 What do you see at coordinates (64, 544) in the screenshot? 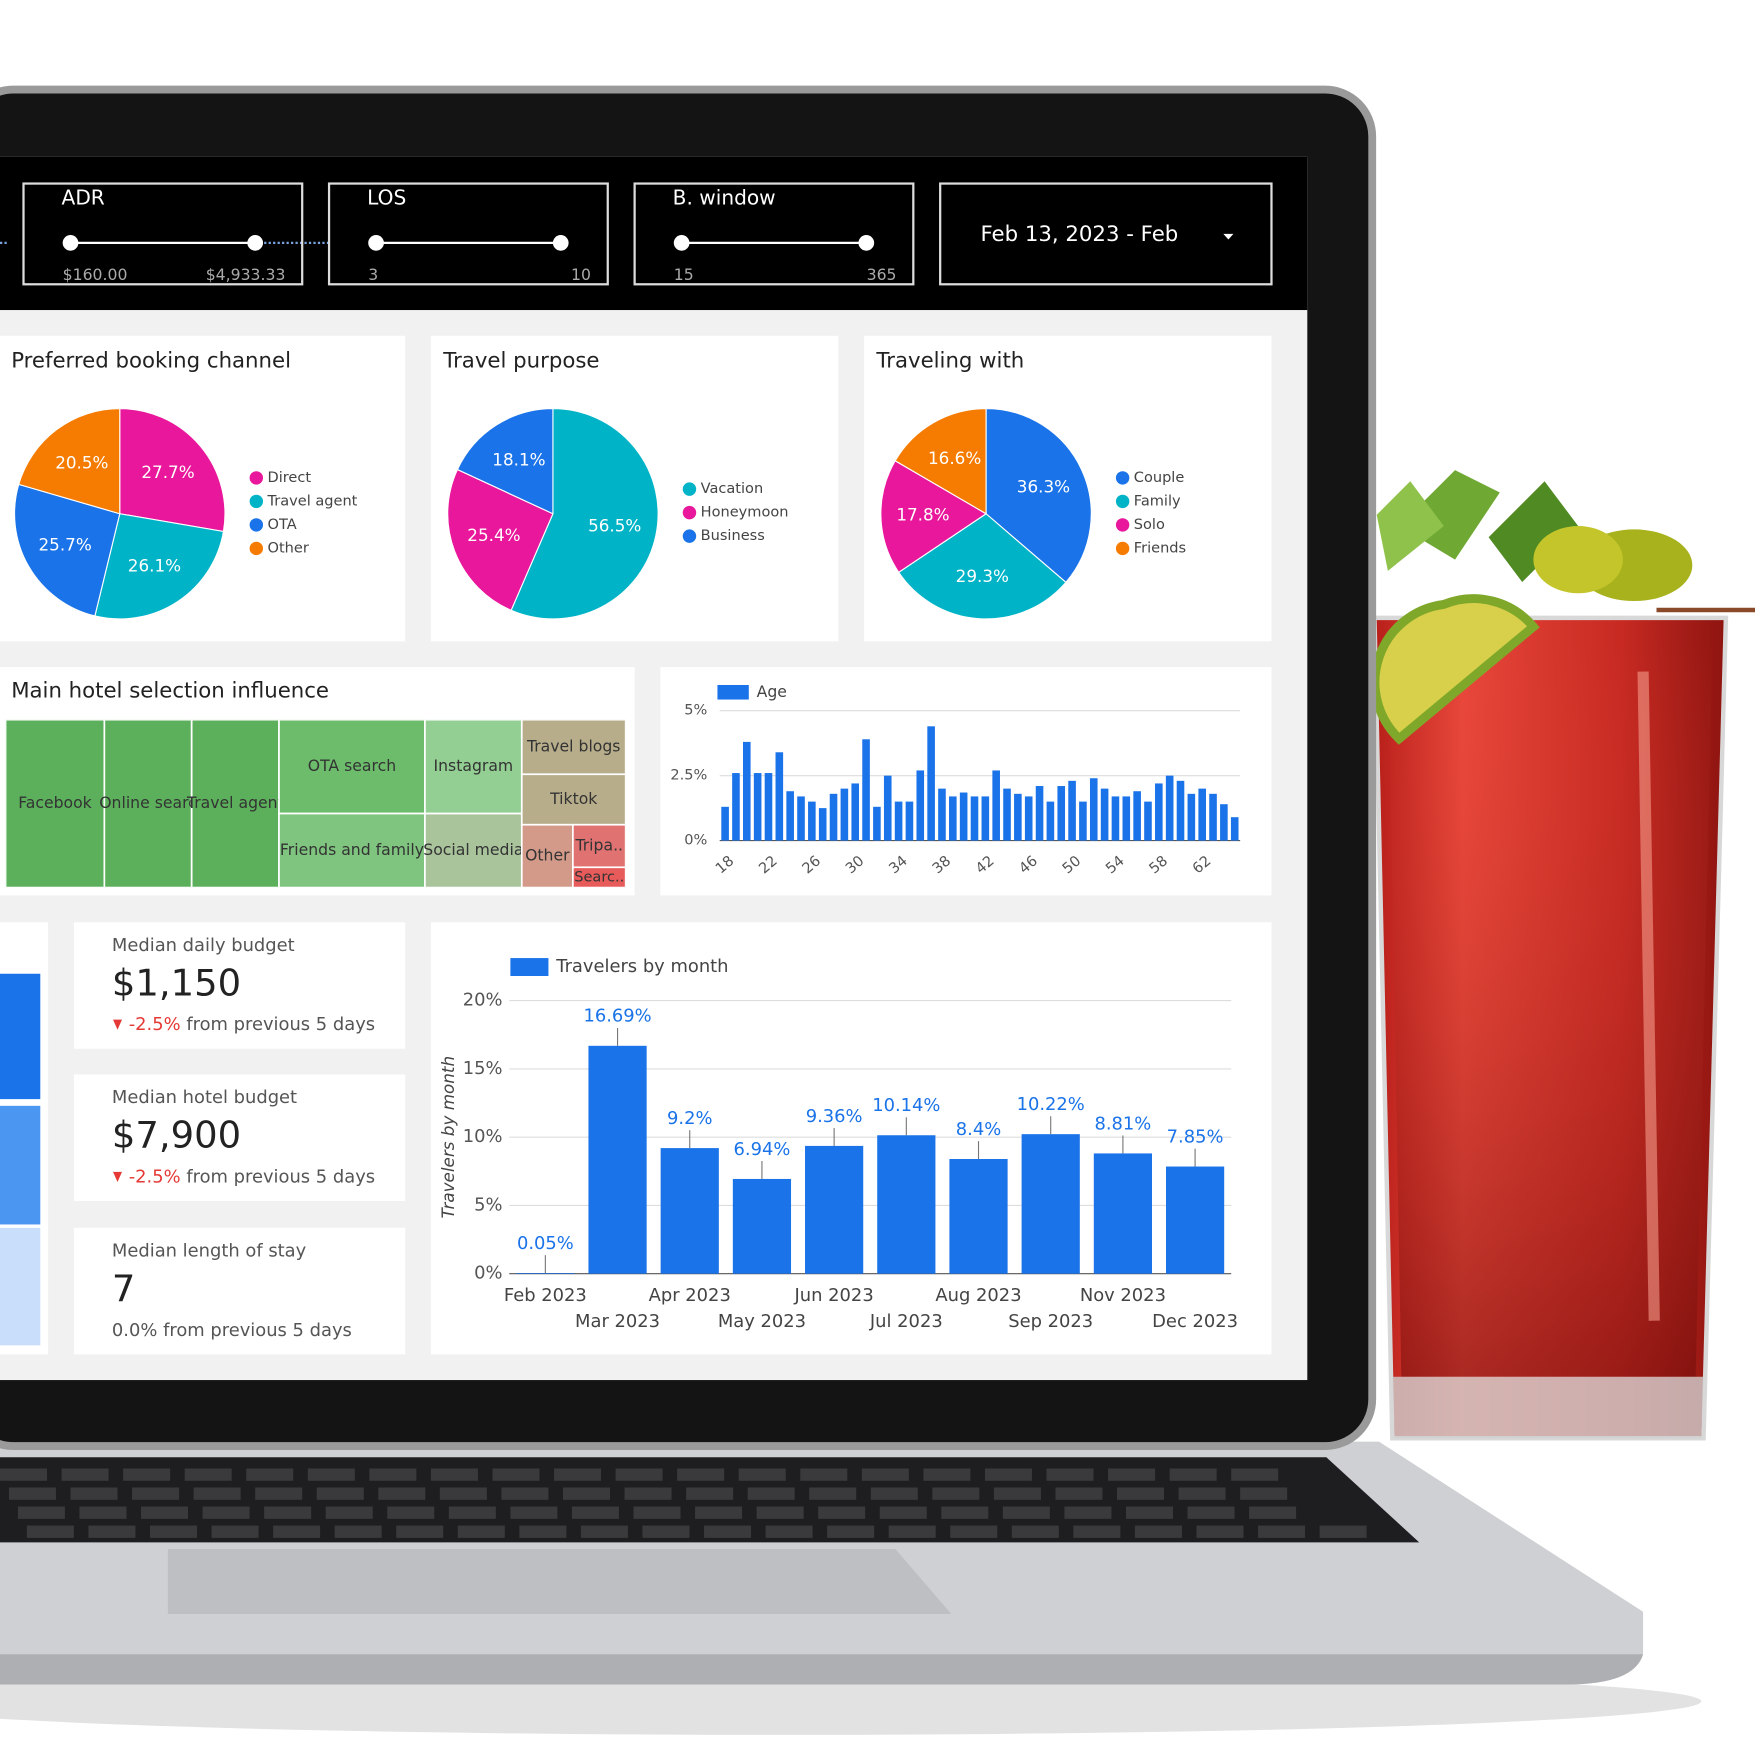
I see `slice-label: 25.7%` at bounding box center [64, 544].